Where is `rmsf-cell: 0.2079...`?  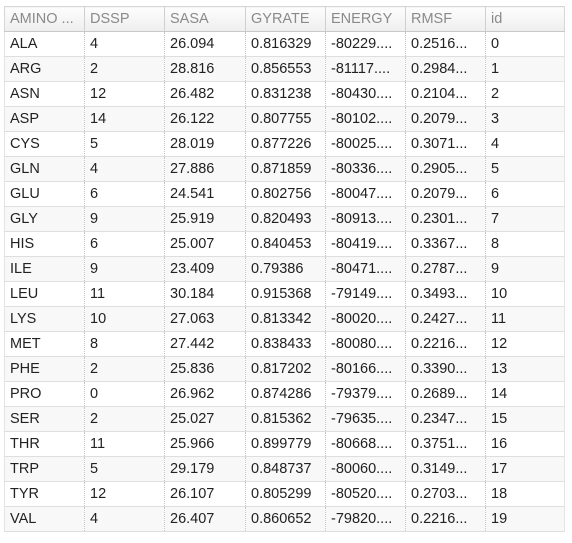 rmsf-cell: 0.2079... is located at coordinates (445, 119).